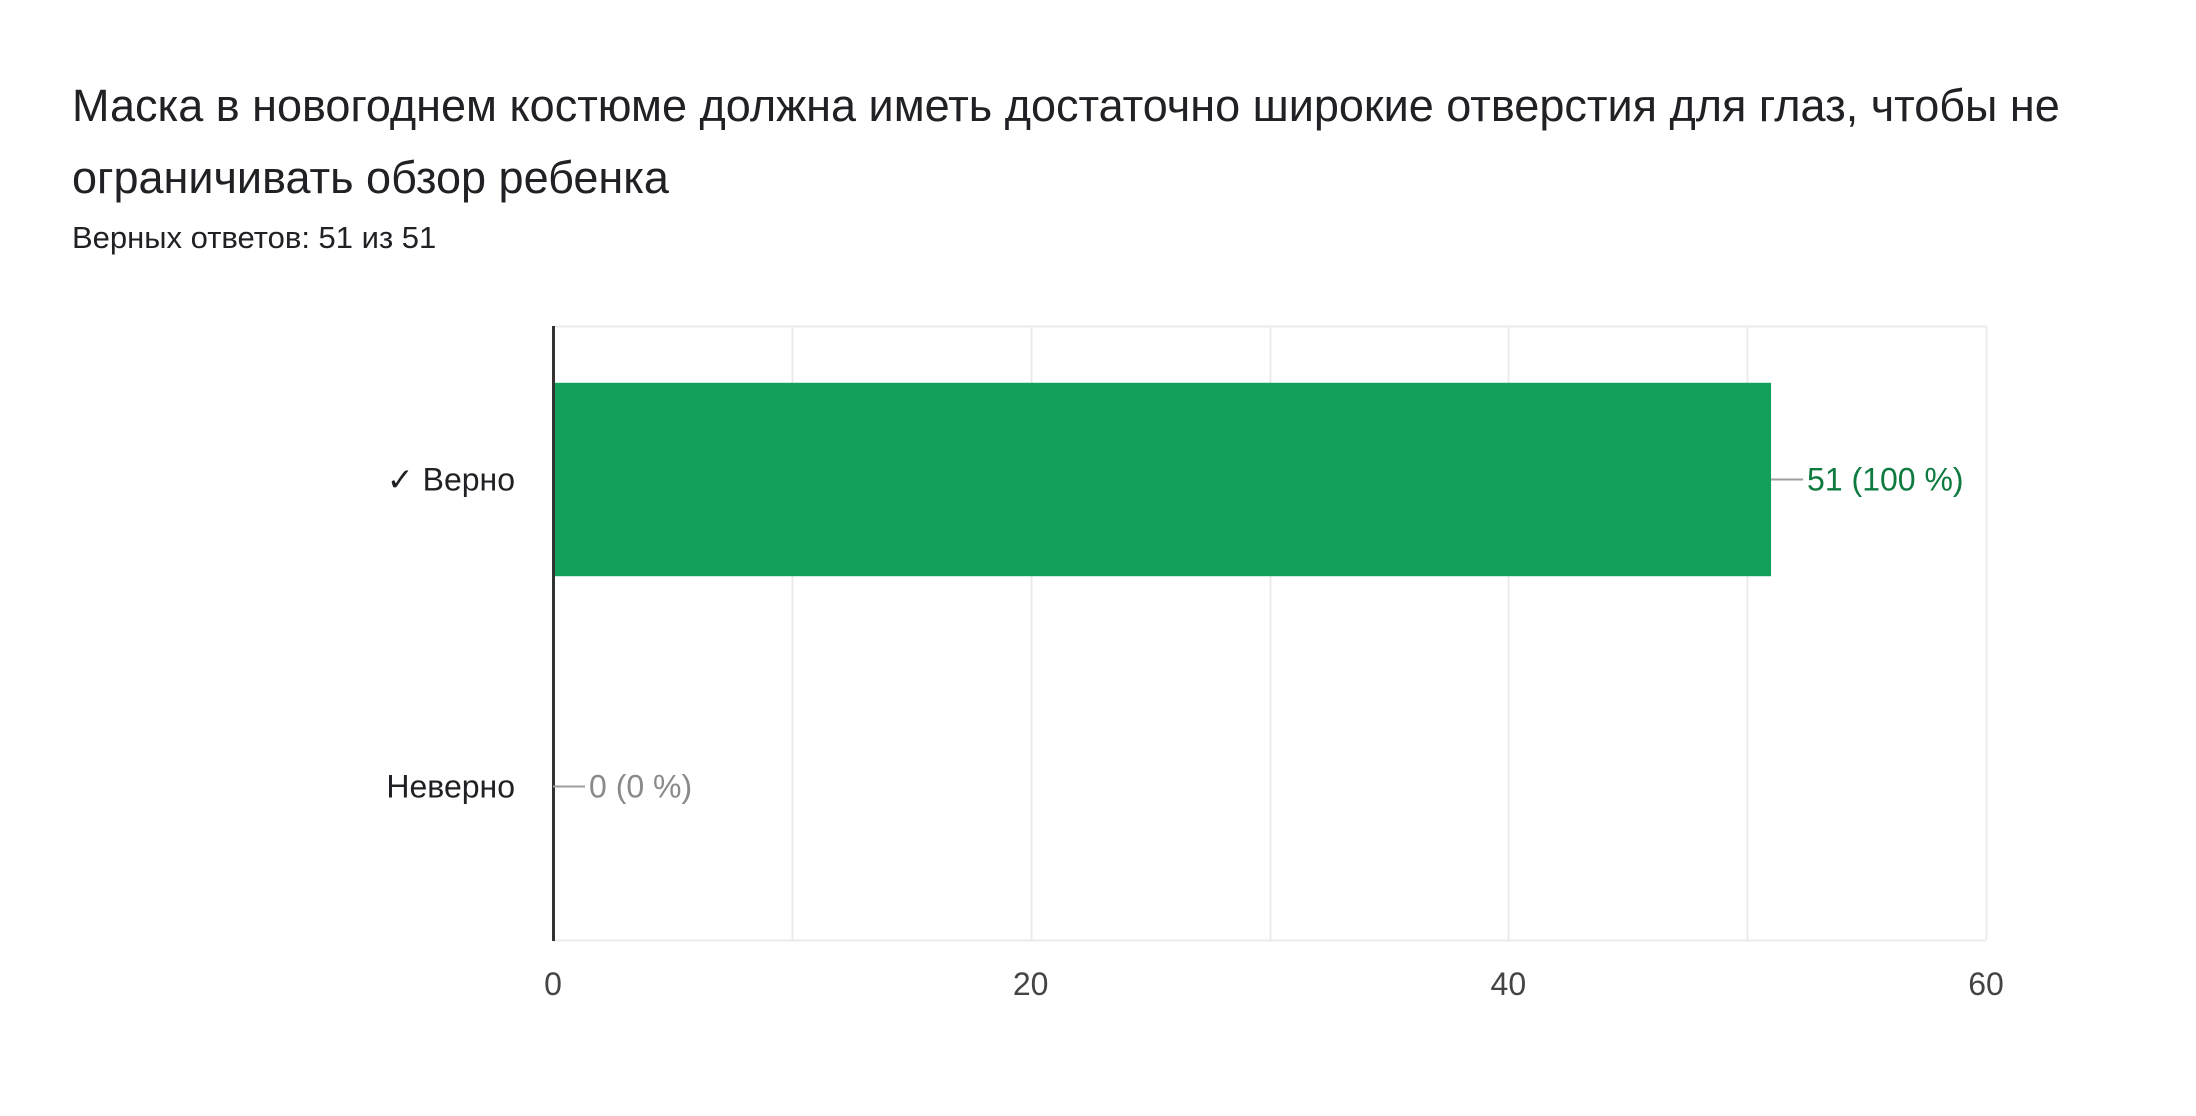 The width and height of the screenshot is (2196, 1116). What do you see at coordinates (640, 787) in the screenshot?
I see `data-label-1: 0 (0 %)` at bounding box center [640, 787].